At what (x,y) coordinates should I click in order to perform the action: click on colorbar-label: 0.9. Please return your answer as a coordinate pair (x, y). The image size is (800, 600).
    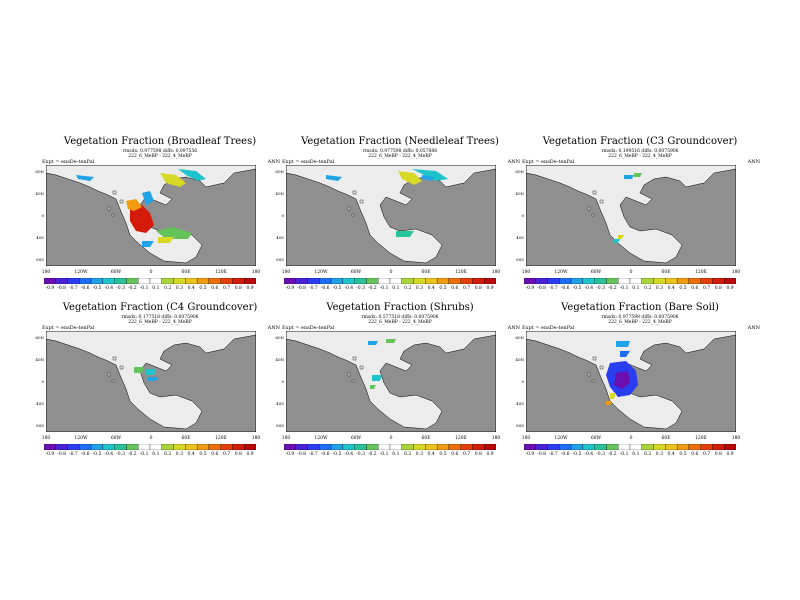
    Looking at the image, I should click on (730, 454).